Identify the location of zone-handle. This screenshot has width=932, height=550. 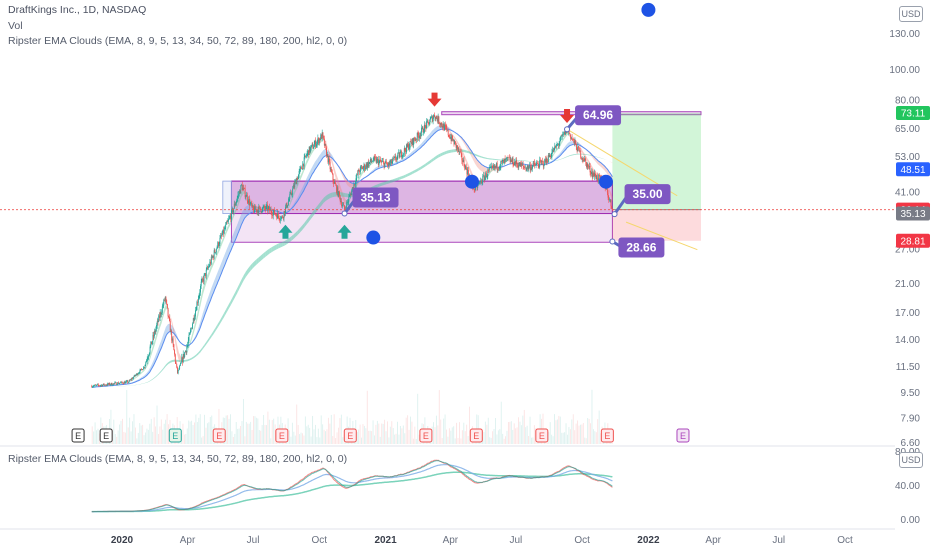
(227, 197).